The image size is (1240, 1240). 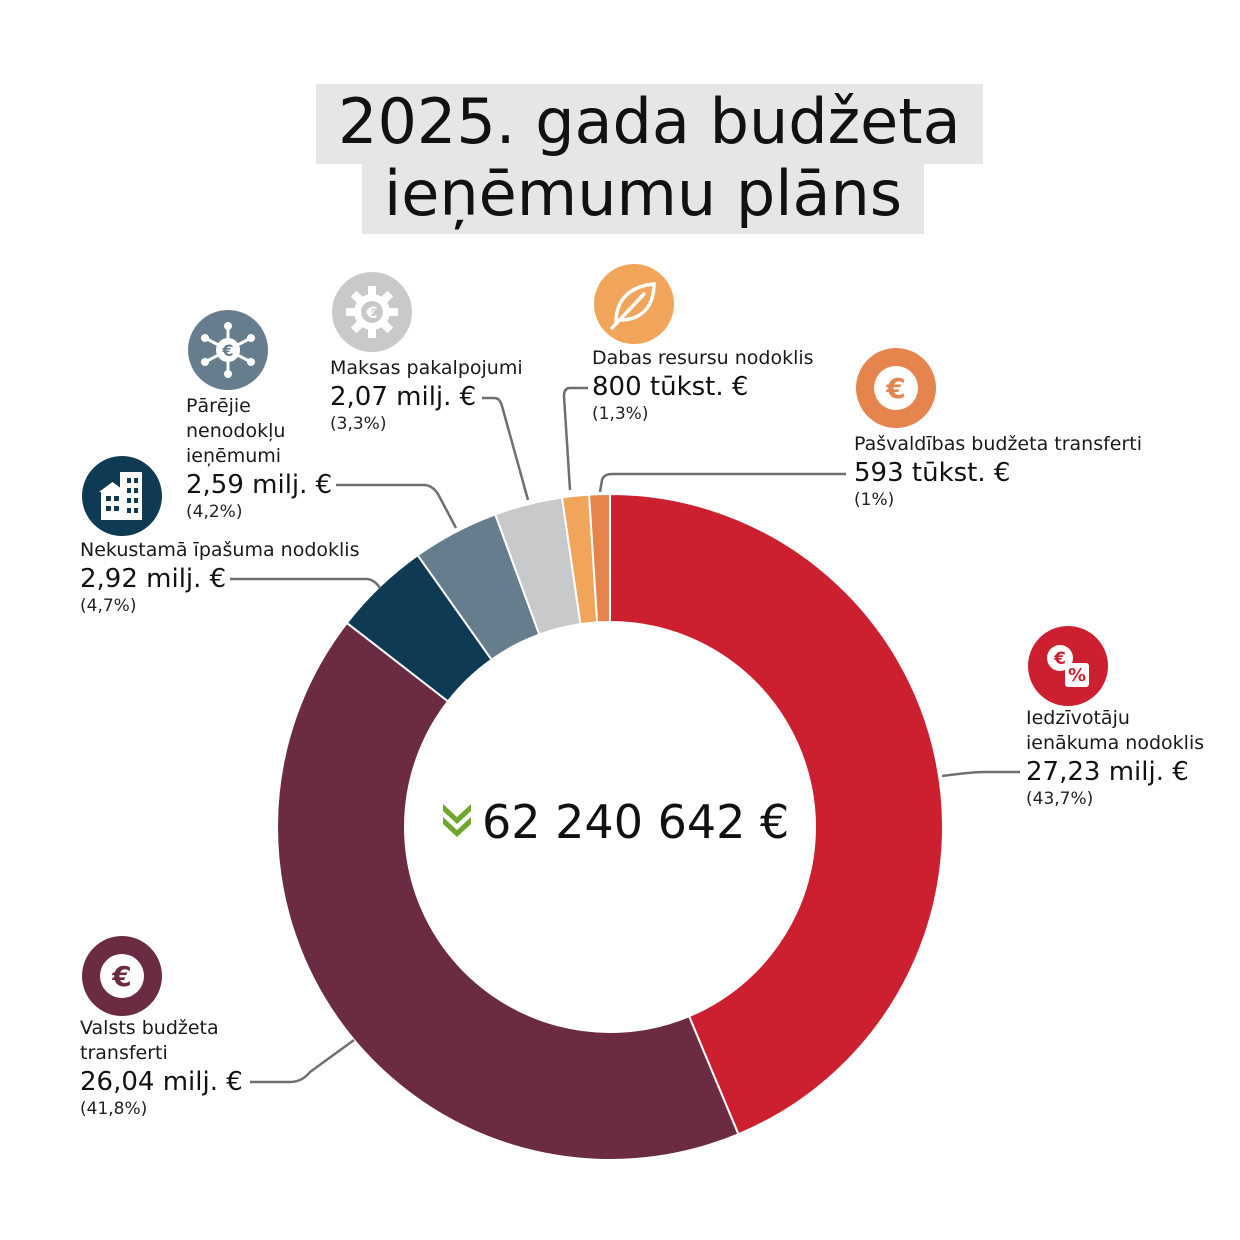 What do you see at coordinates (1107, 772) in the screenshot?
I see `label-iin-value: 27,23 milj. €` at bounding box center [1107, 772].